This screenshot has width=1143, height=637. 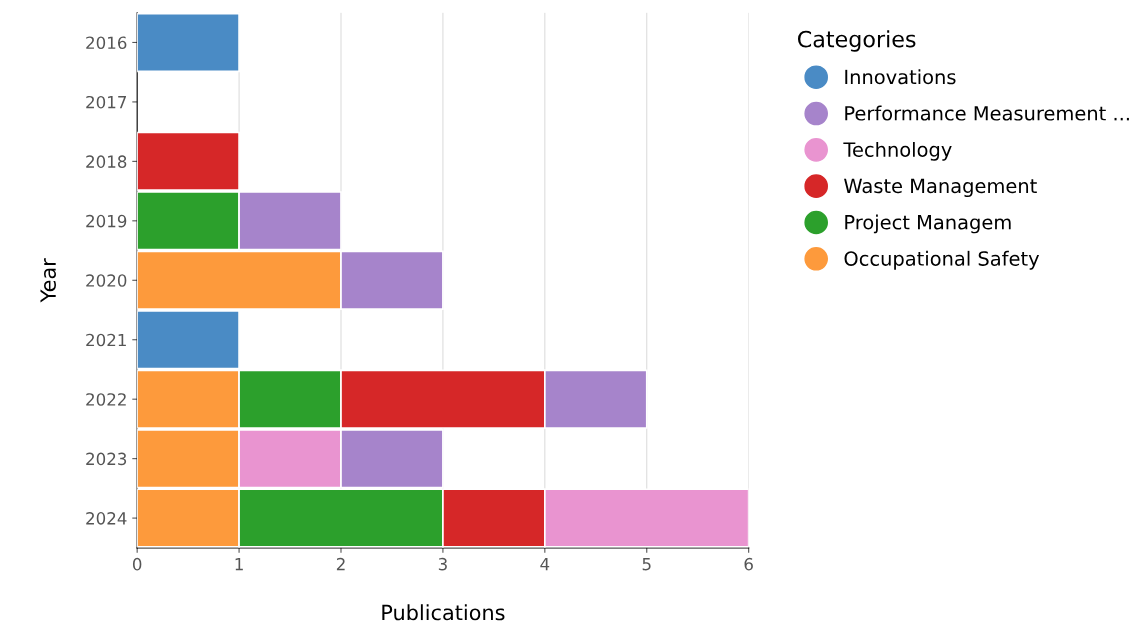 I want to click on legend-label: Occupational Safety, so click(x=942, y=260).